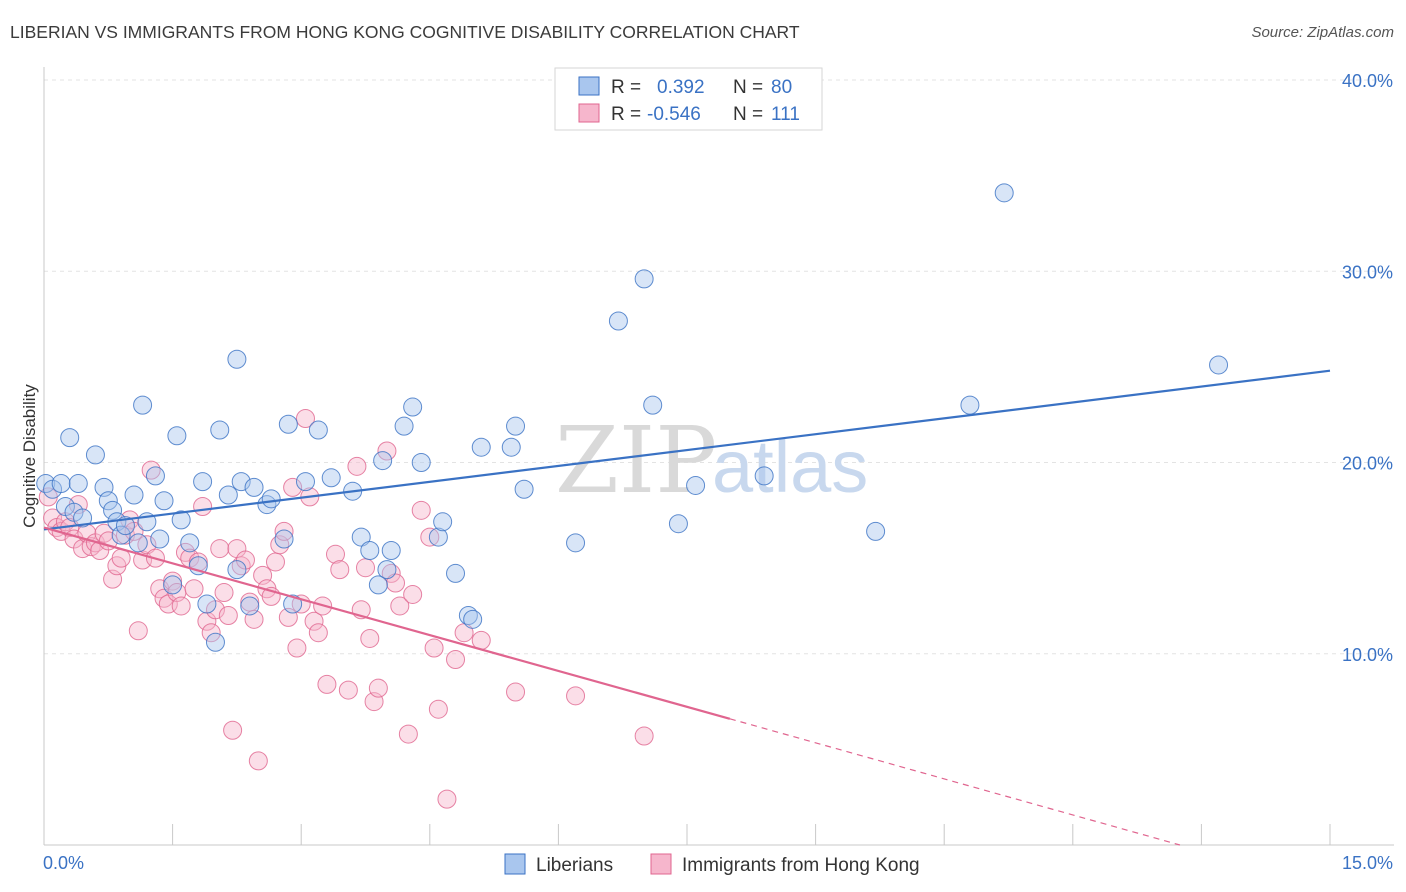  What do you see at coordinates (1322, 32) in the screenshot?
I see `chart-source: Source: ZipAtlas.com` at bounding box center [1322, 32].